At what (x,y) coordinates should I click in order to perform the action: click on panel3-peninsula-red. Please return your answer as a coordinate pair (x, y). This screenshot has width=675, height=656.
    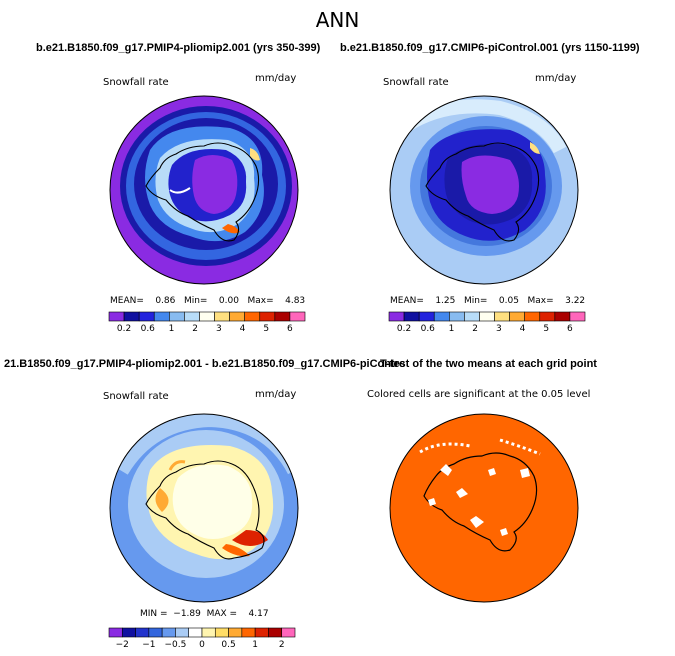
    Looking at the image, I should click on (250, 538).